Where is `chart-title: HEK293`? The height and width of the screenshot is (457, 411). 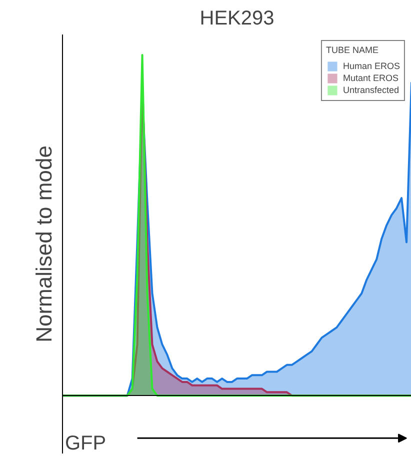
chart-title: HEK293 is located at coordinates (237, 19).